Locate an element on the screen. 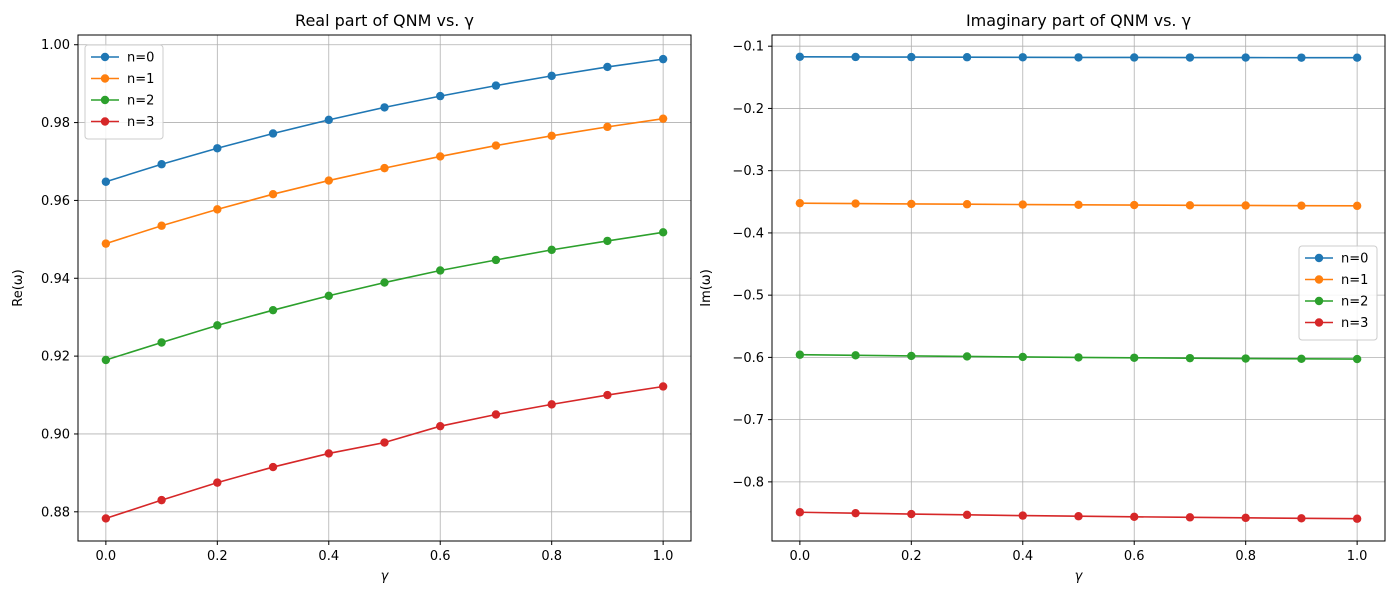  y-tick-label: 0.88 is located at coordinates (55, 512).